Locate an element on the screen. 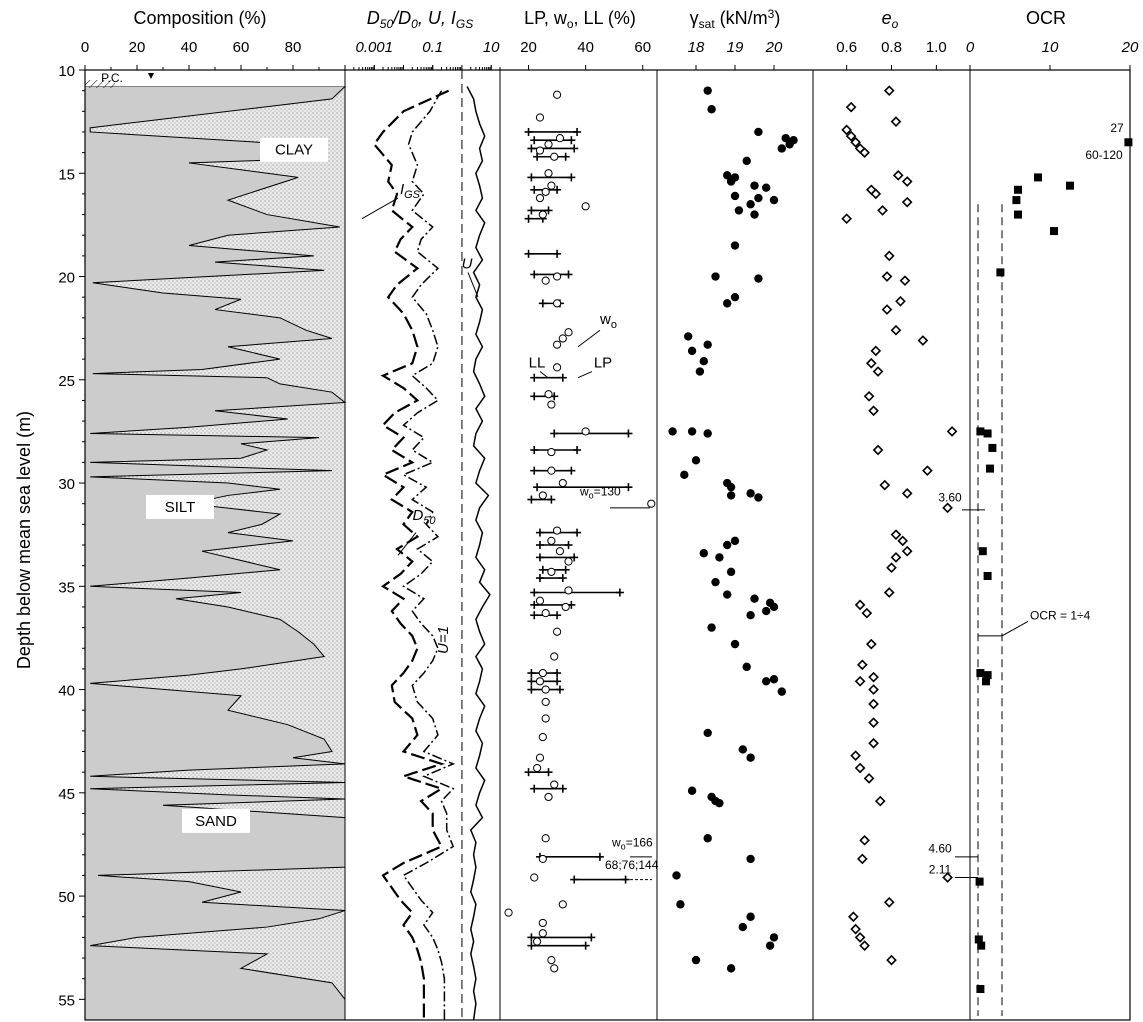  clay-label: CLAY is located at coordinates (294, 150).